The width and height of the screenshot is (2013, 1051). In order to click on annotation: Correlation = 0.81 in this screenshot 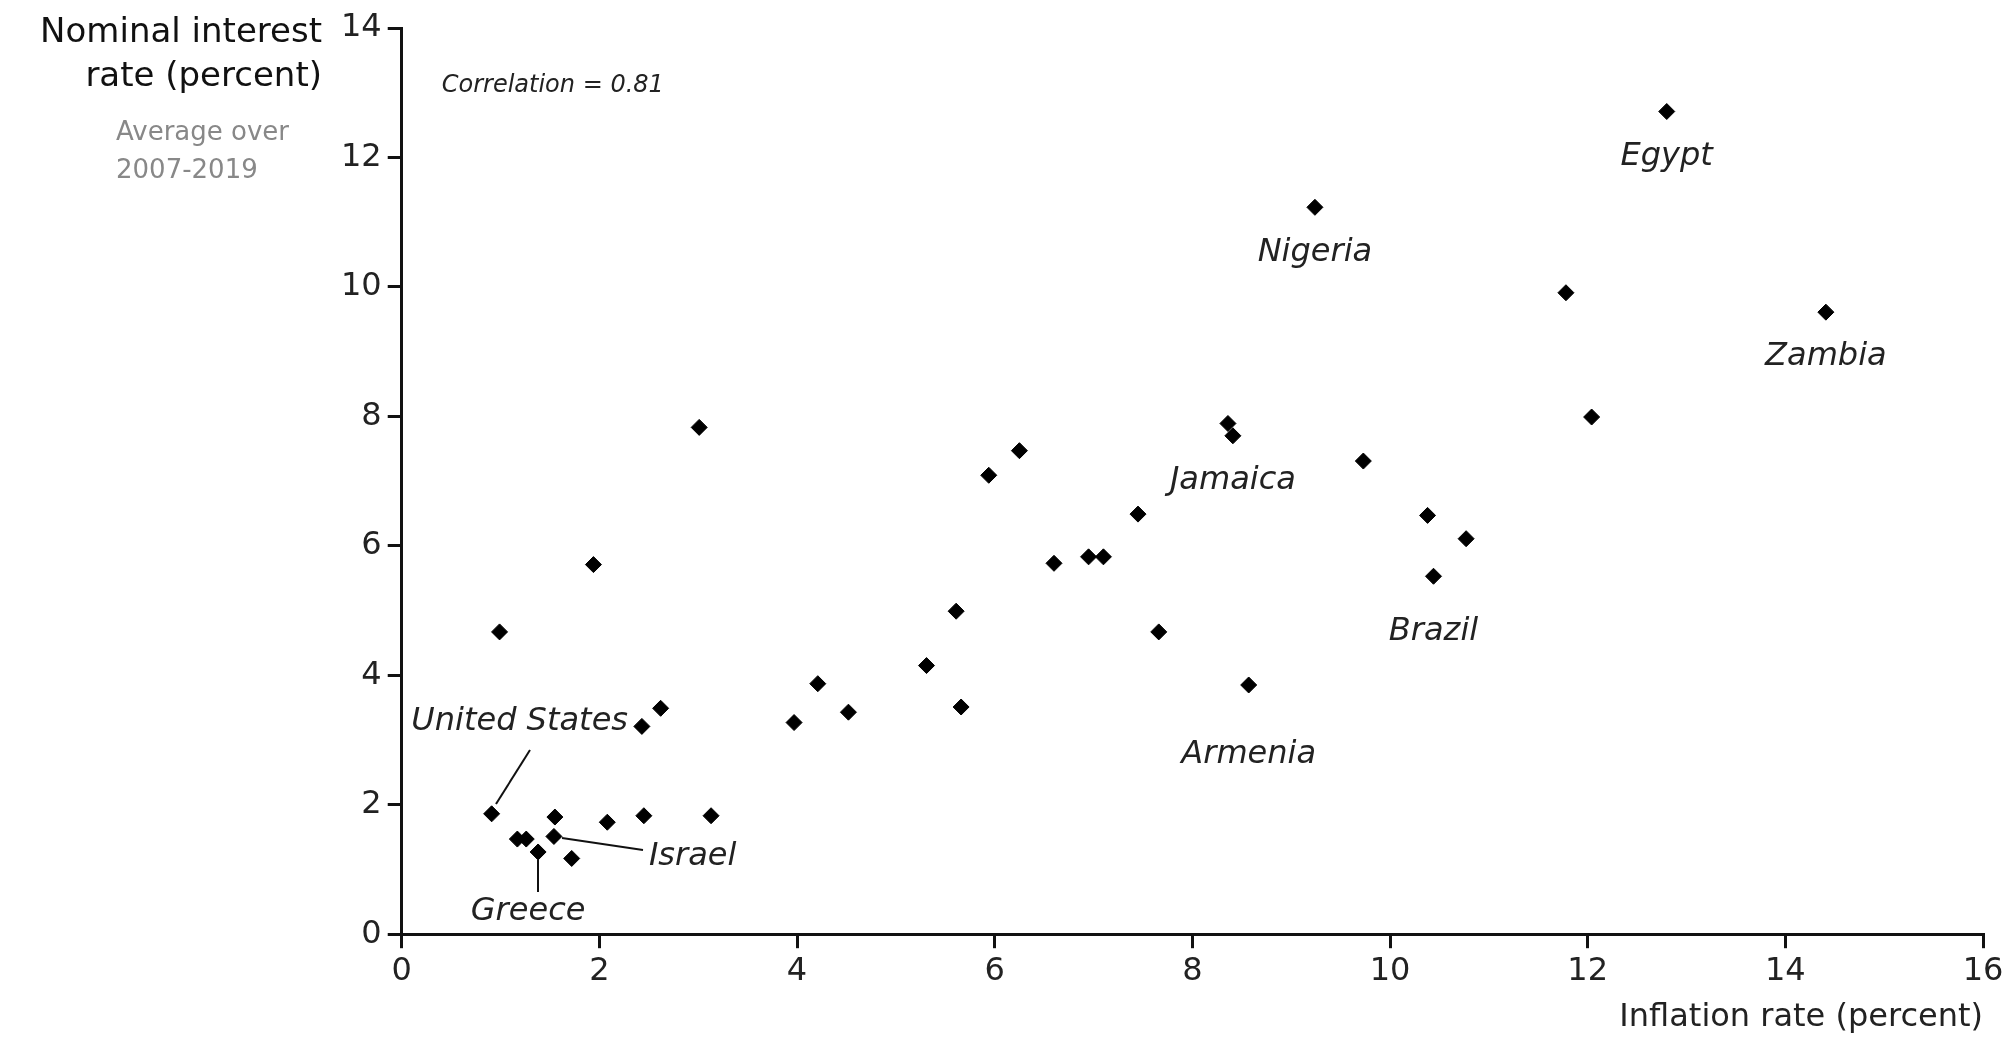, I will do `click(552, 84)`.